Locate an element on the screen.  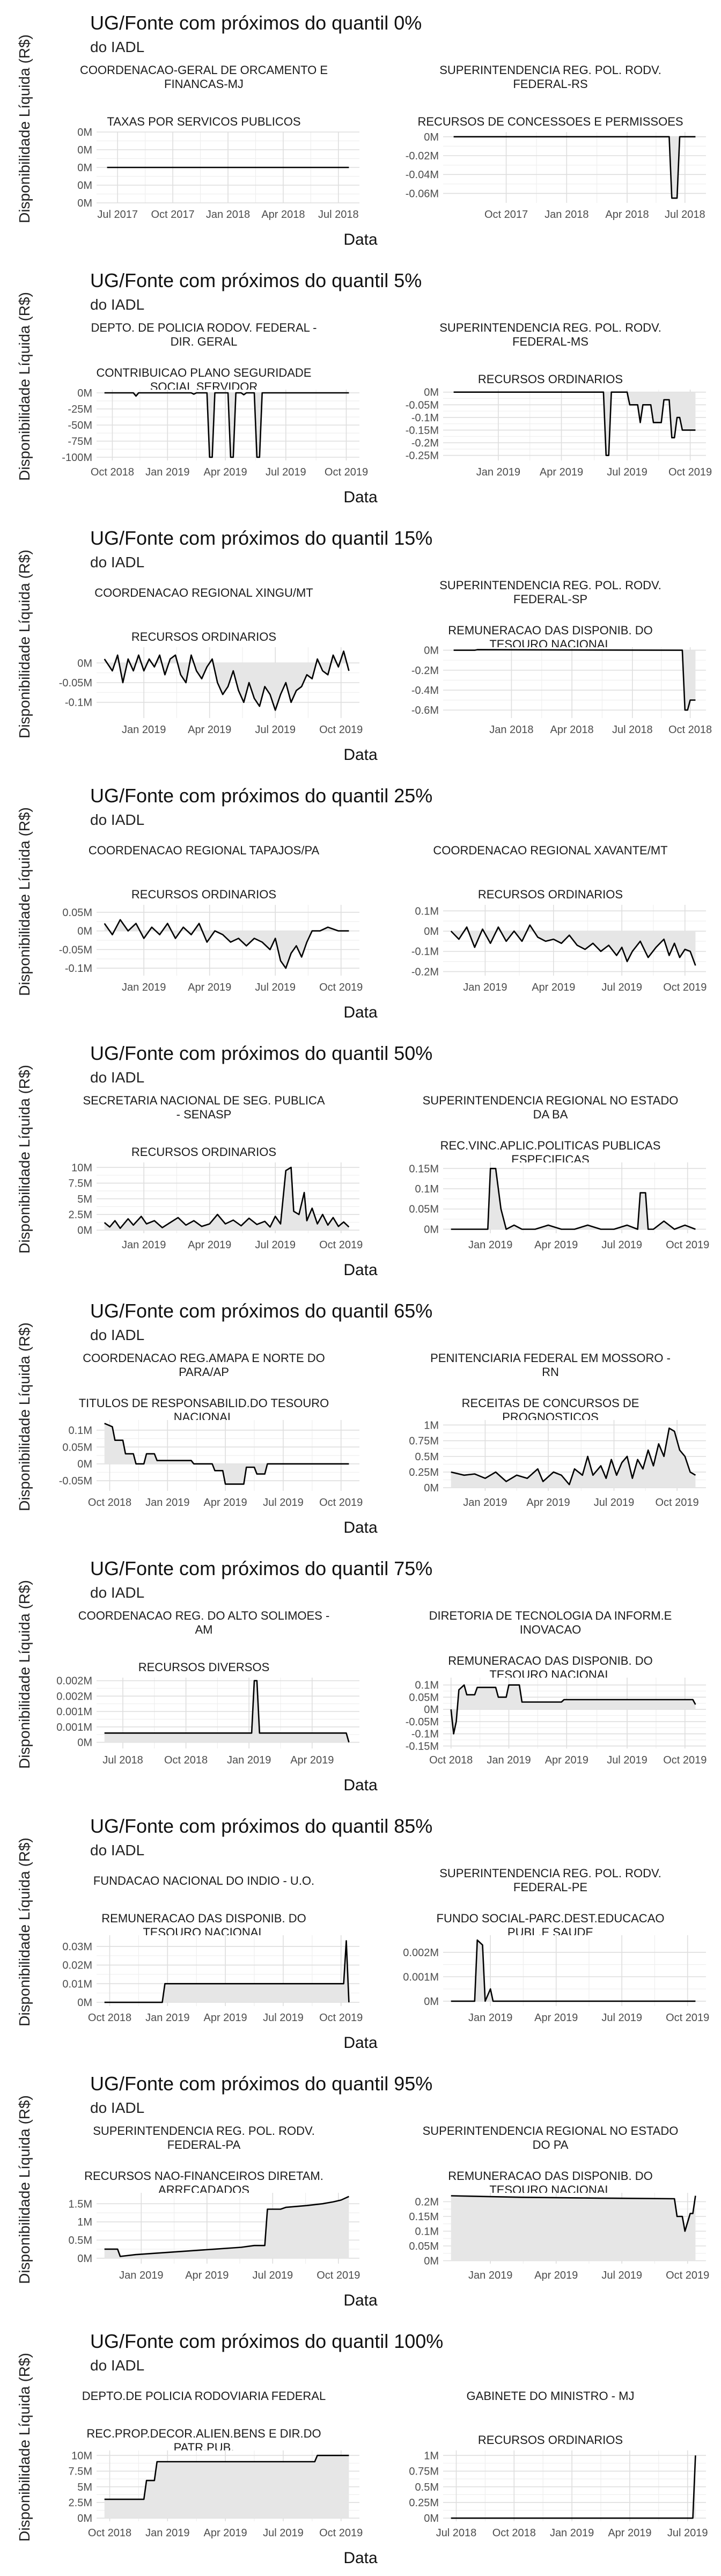
panel-title-line: PENITENCIARIA FEDERAL EM MOSSORO - is located at coordinates (550, 1358).